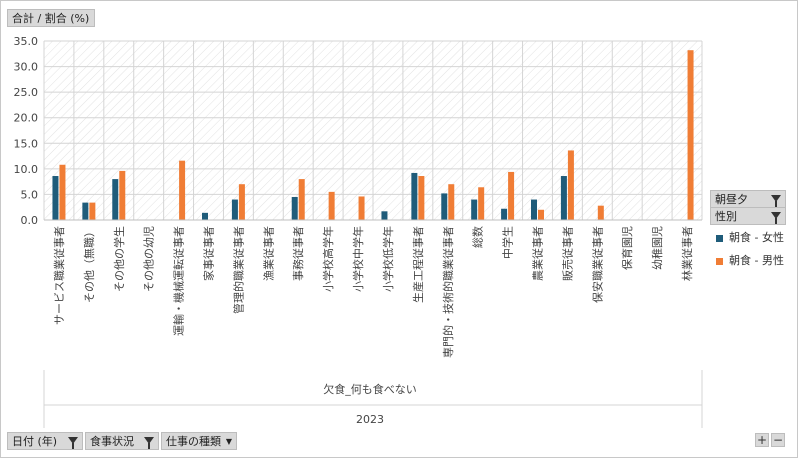 This screenshot has width=798, height=458. What do you see at coordinates (538, 253) in the screenshot?
I see `x-tick-label: 農業従事者` at bounding box center [538, 253].